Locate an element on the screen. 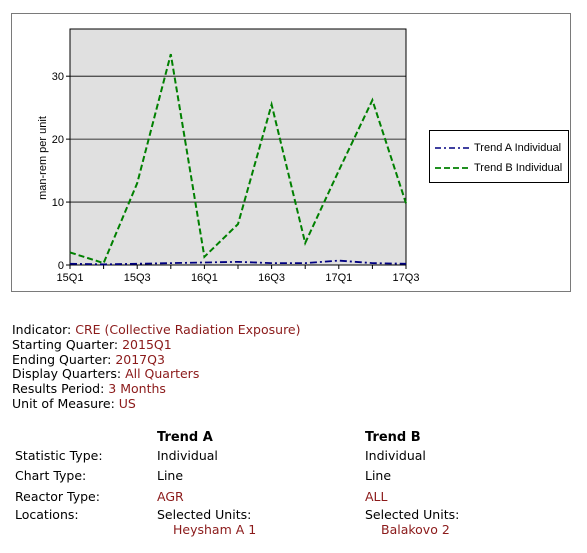 This screenshot has width=587, height=553. y-tick-label: 20 is located at coordinates (58, 140).